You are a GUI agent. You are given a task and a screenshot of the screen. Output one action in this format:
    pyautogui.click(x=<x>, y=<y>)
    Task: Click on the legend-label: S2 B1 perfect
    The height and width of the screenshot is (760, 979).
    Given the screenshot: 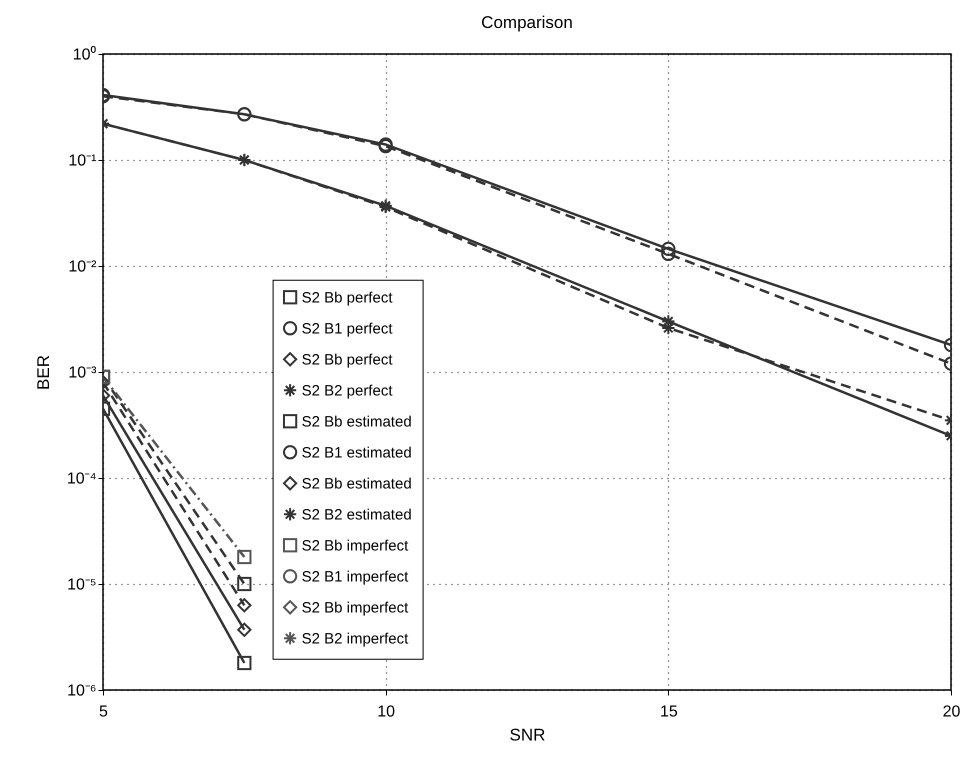 What is the action you would take?
    pyautogui.click(x=348, y=329)
    